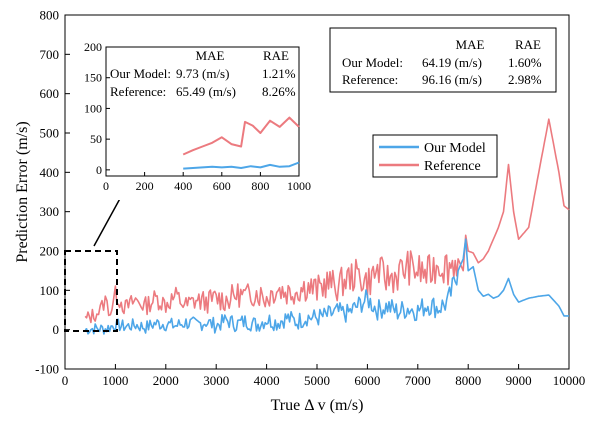 The width and height of the screenshot is (599, 423). I want to click on main-table-cell: 1.60%, so click(525, 62).